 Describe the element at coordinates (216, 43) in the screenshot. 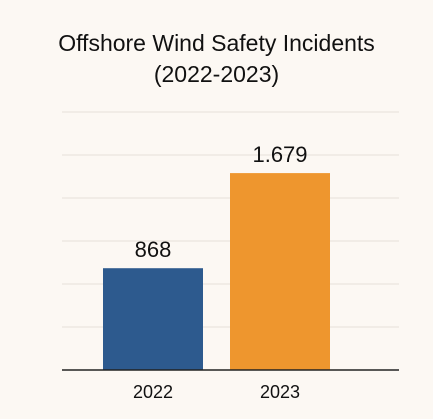

I see `chart-title-line-1: Offshore Wind Safety Incidents` at that location.